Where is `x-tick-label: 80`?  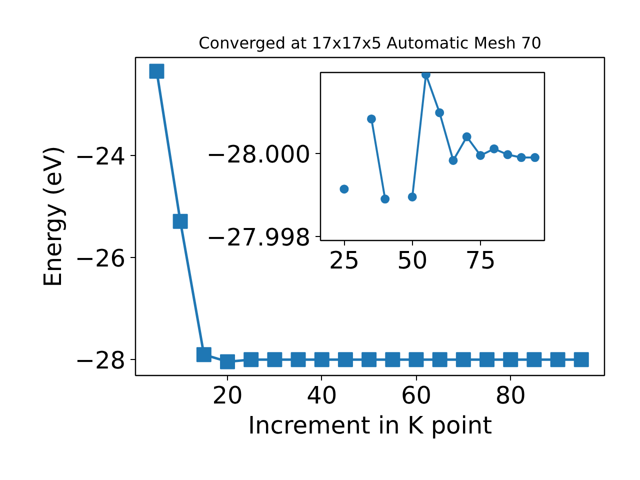 x-tick-label: 80 is located at coordinates (510, 396).